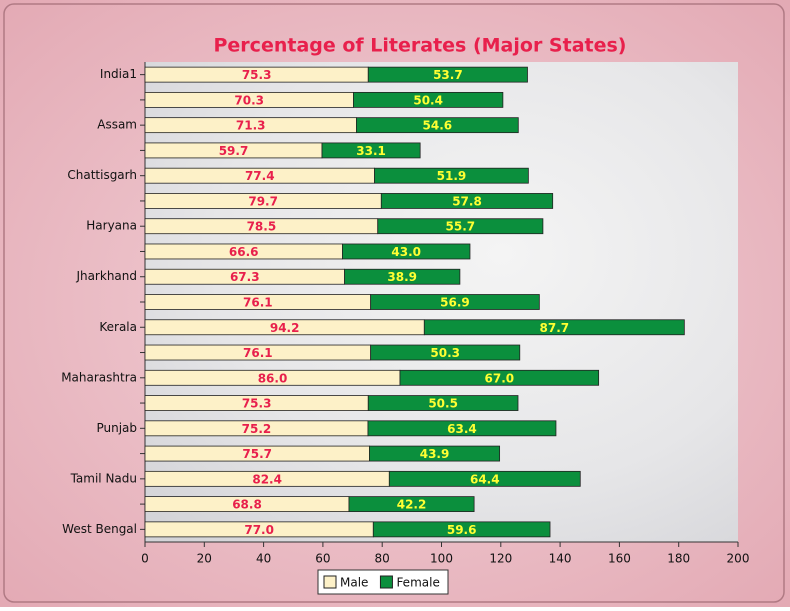  What do you see at coordinates (145, 559) in the screenshot?
I see `x-tick-label: 0` at bounding box center [145, 559].